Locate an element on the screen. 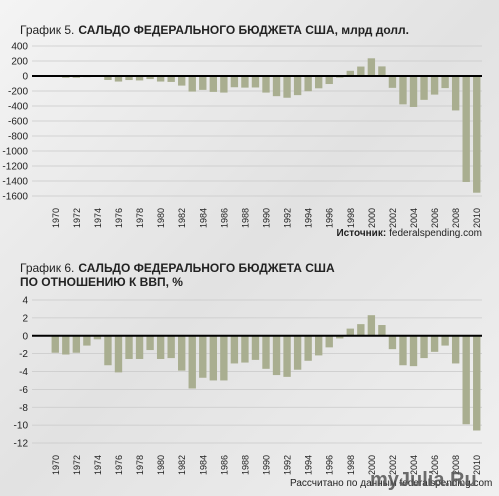  x-tick-label: 2010 is located at coordinates (477, 218).